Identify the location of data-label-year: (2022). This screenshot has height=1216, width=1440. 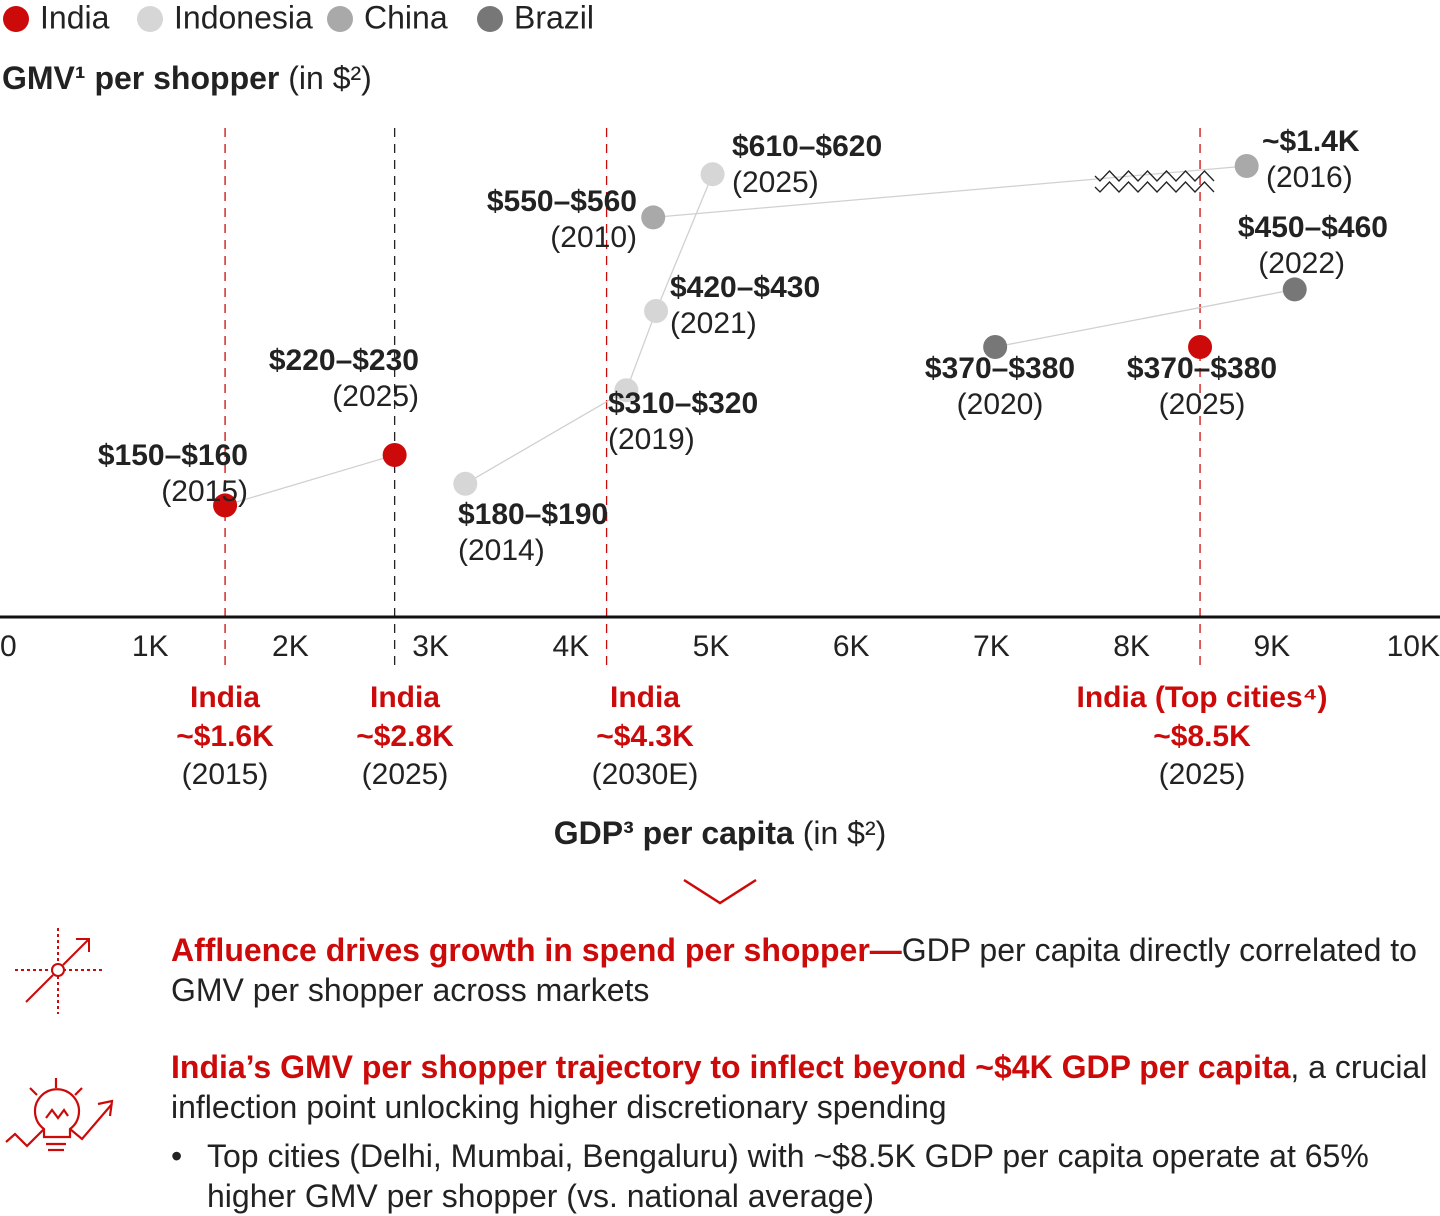
(1301, 263).